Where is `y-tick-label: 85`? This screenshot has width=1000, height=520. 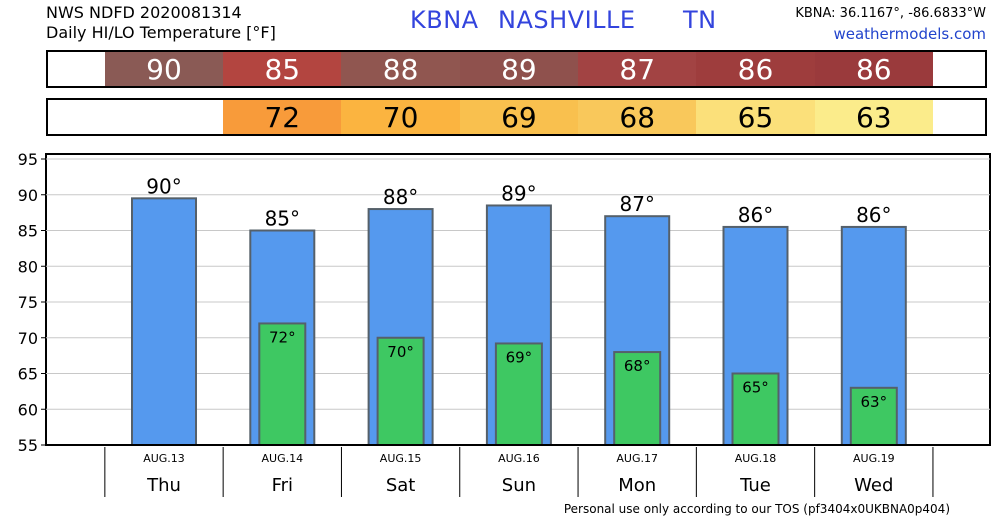
y-tick-label: 85 is located at coordinates (28, 231).